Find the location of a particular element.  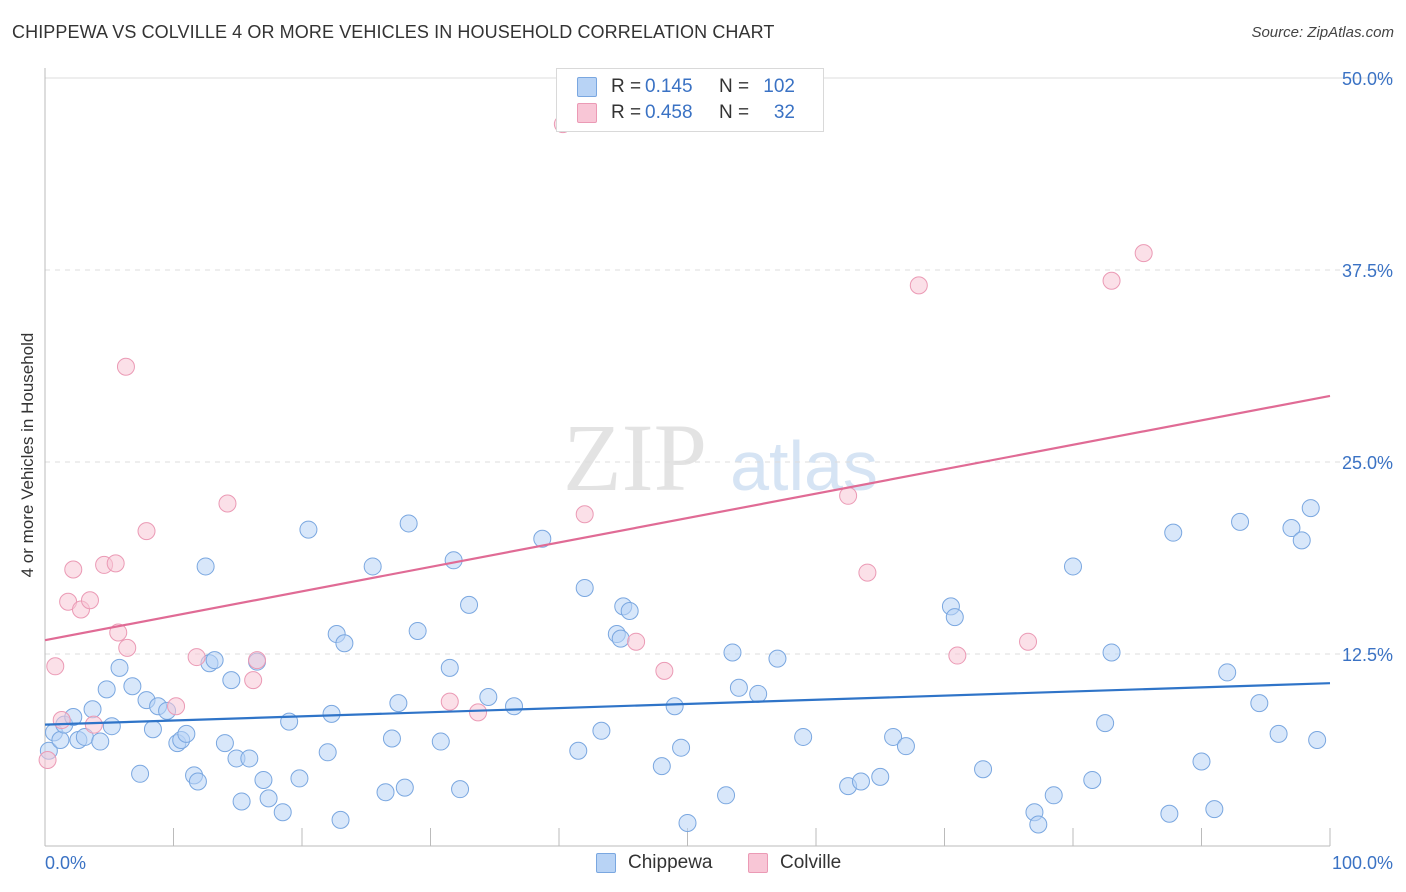

x-tick-label: 100.0% is located at coordinates (1362, 863).